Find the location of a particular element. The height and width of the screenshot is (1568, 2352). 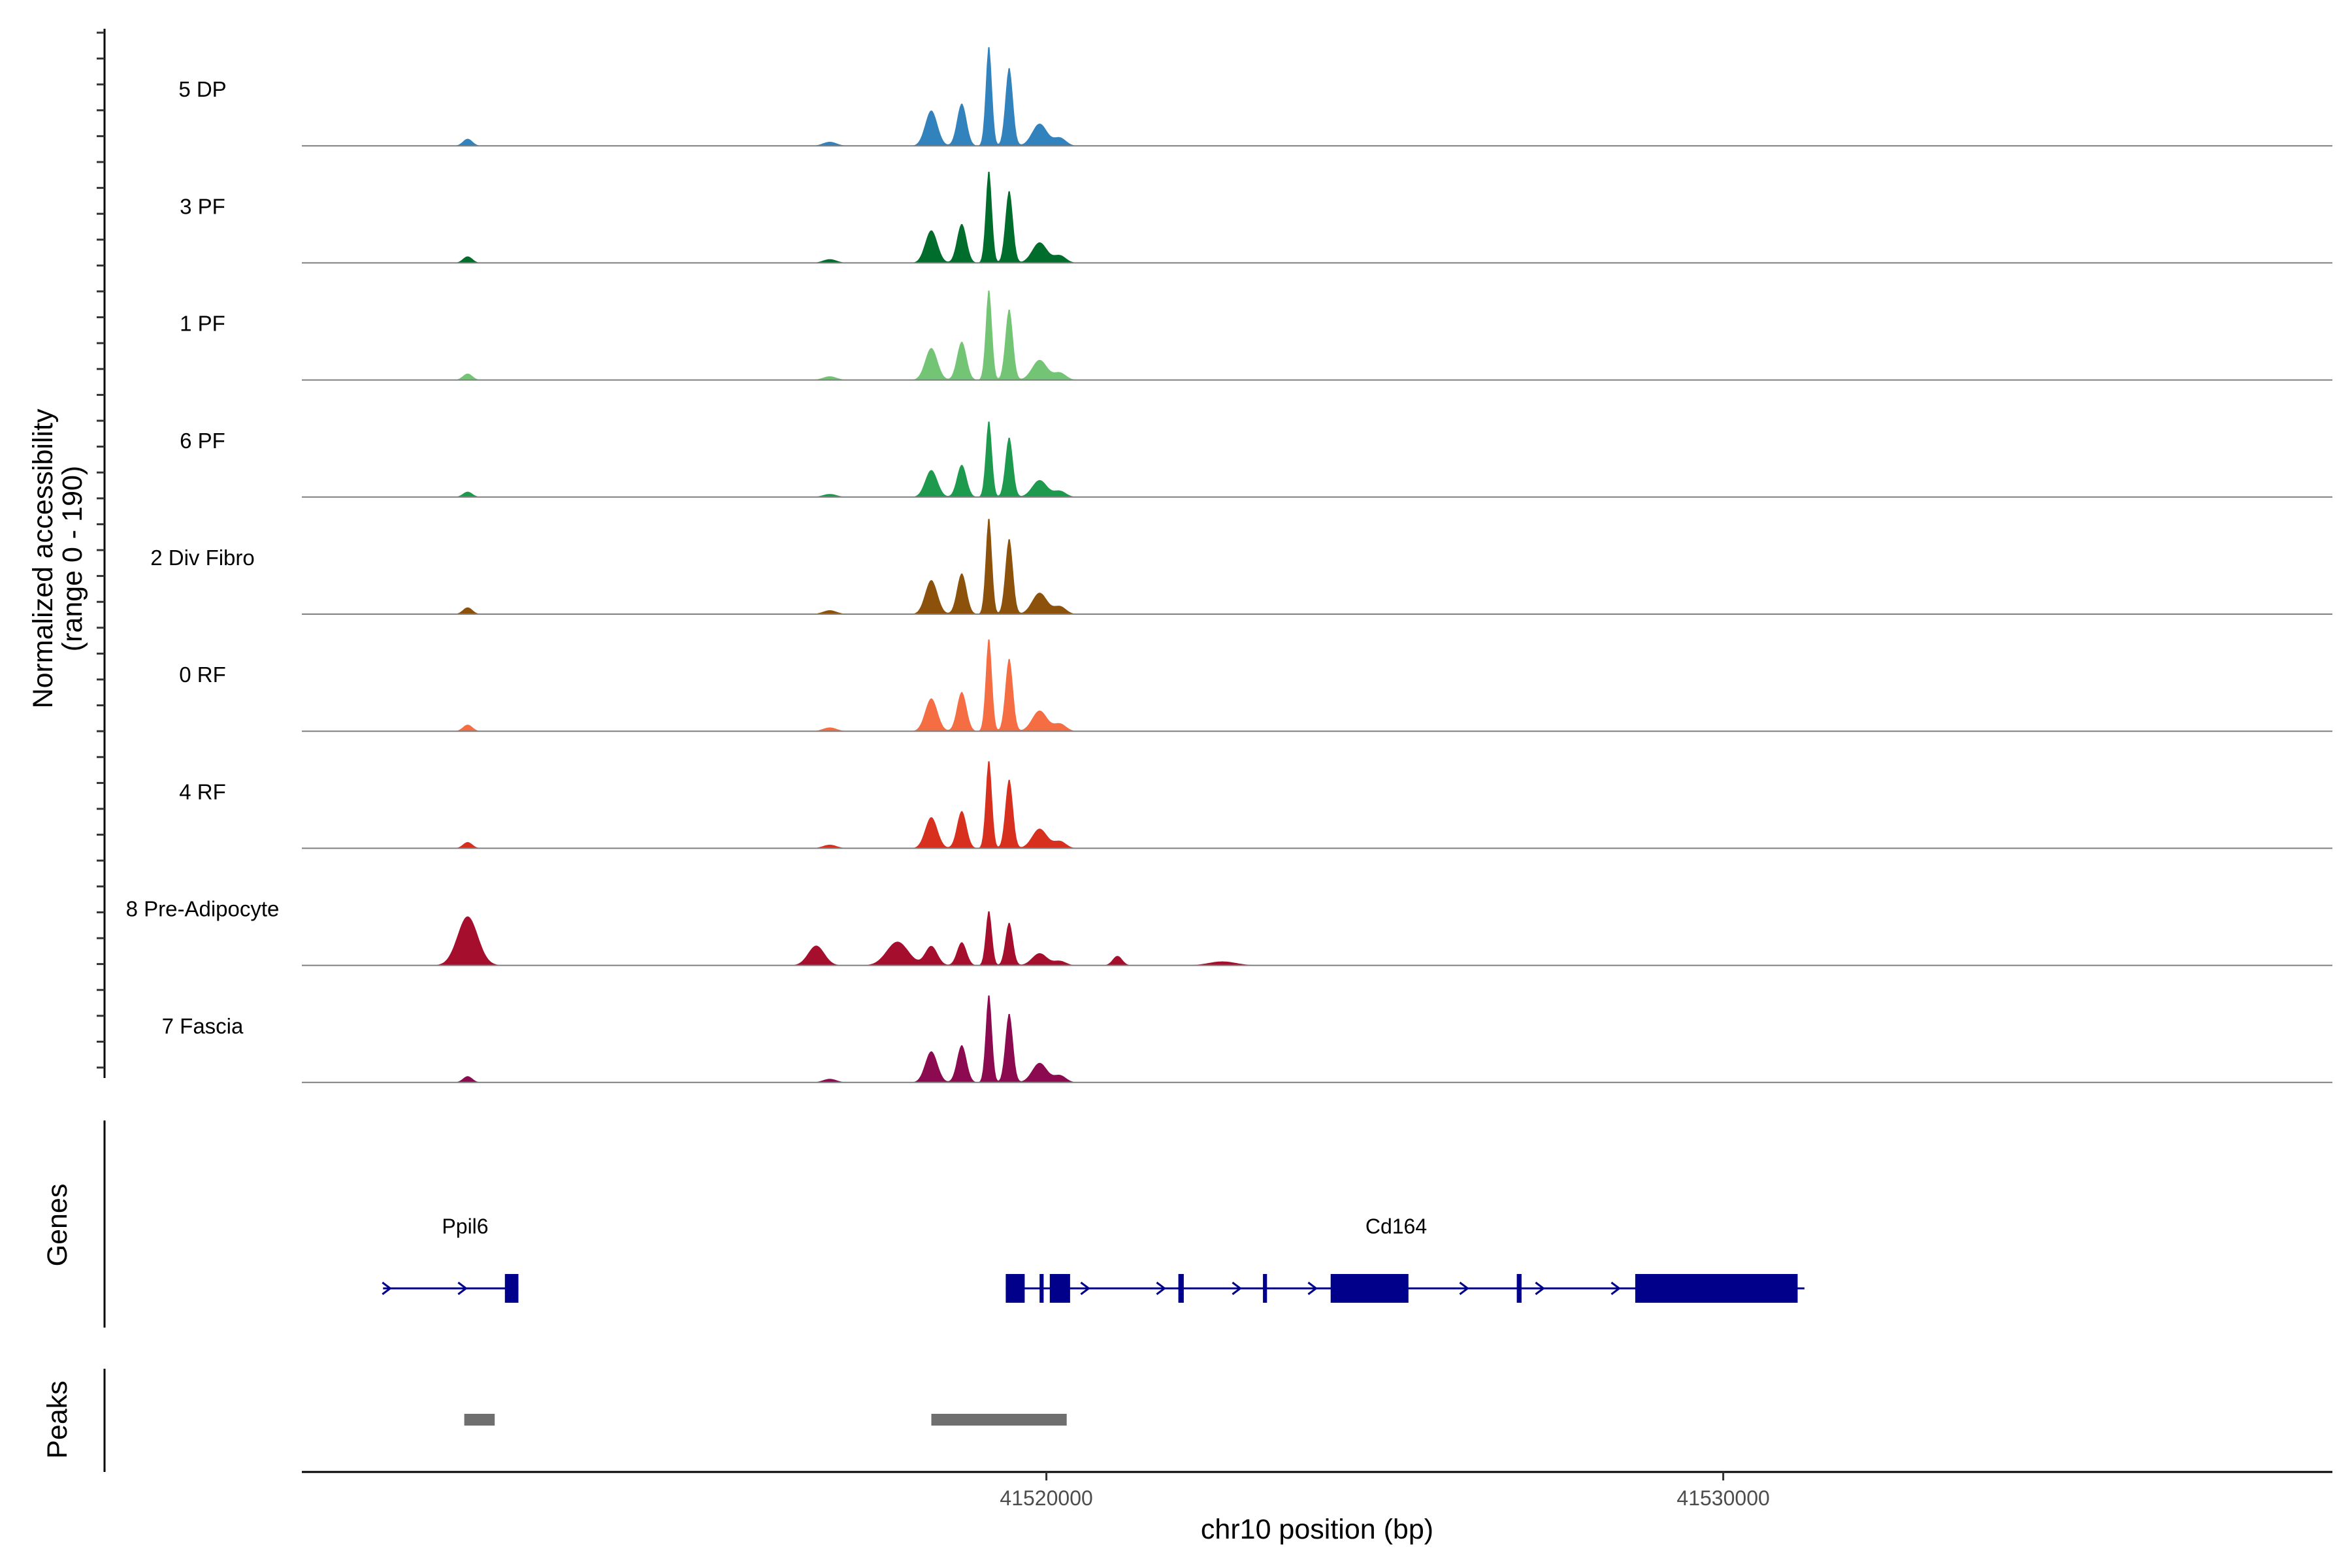

gene-label-Cd164: Cd164 is located at coordinates (1396, 1226).